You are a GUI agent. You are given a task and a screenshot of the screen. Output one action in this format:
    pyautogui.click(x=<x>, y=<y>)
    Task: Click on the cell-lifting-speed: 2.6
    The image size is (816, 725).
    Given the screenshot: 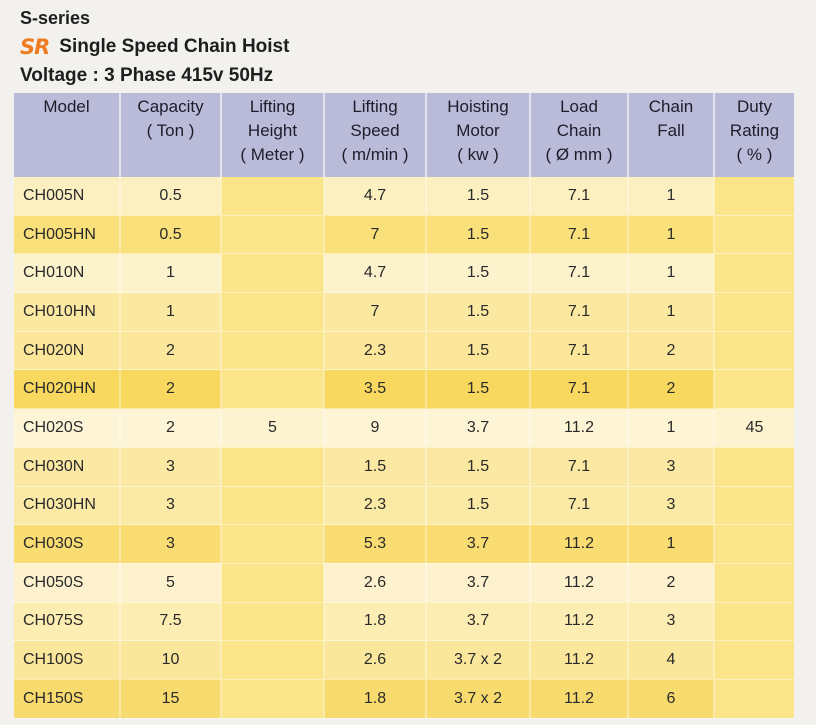 What is the action you would take?
    pyautogui.click(x=375, y=583)
    